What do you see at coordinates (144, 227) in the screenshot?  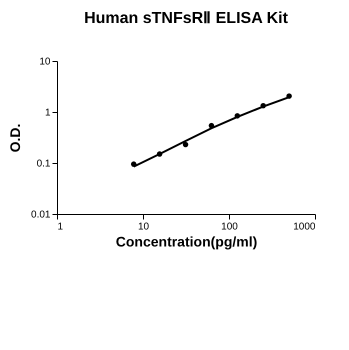 I see `x-tick-label: 10` at bounding box center [144, 227].